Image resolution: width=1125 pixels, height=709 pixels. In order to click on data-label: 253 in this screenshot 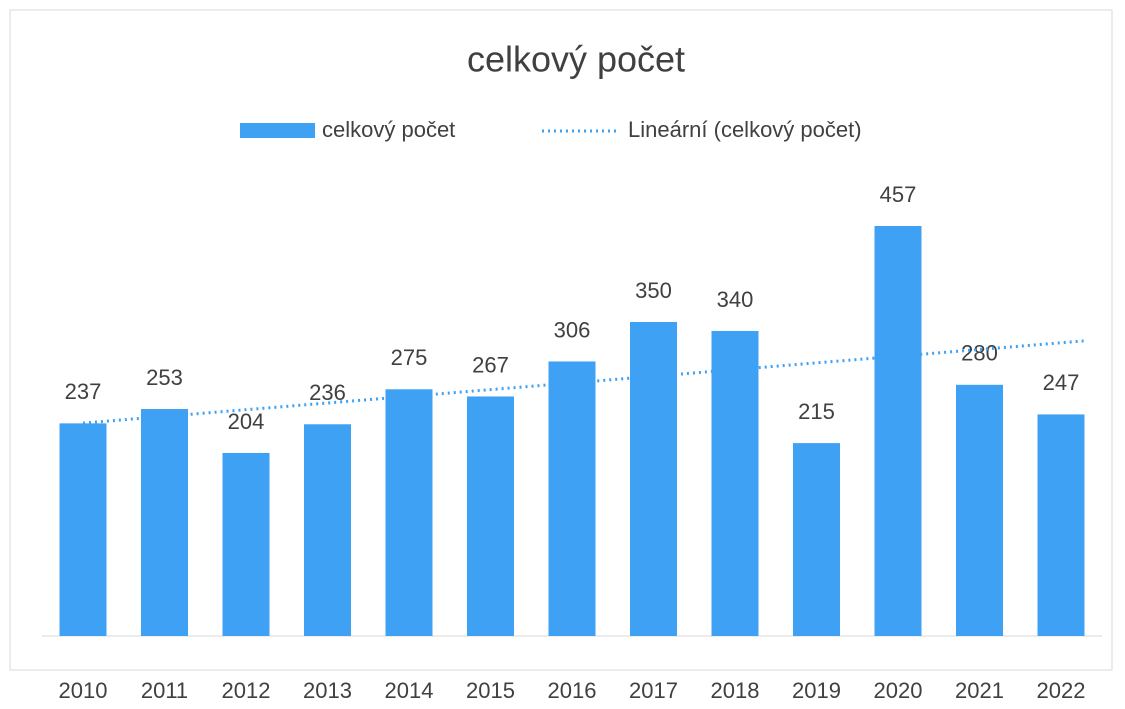, I will do `click(164, 377)`.